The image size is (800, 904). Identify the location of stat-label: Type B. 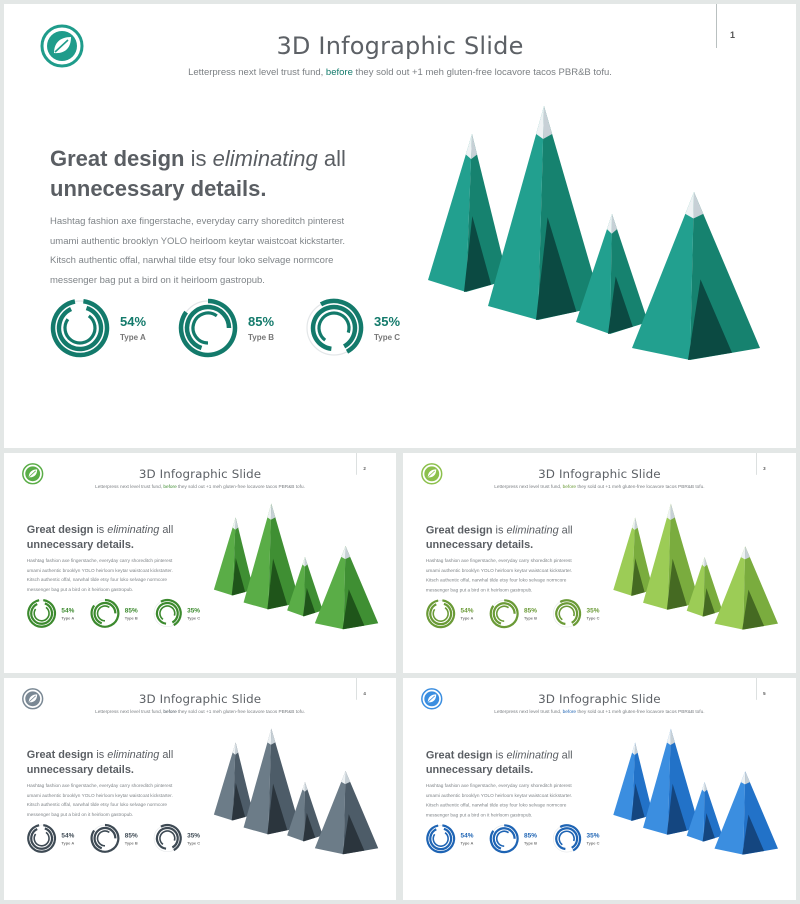
(530, 618).